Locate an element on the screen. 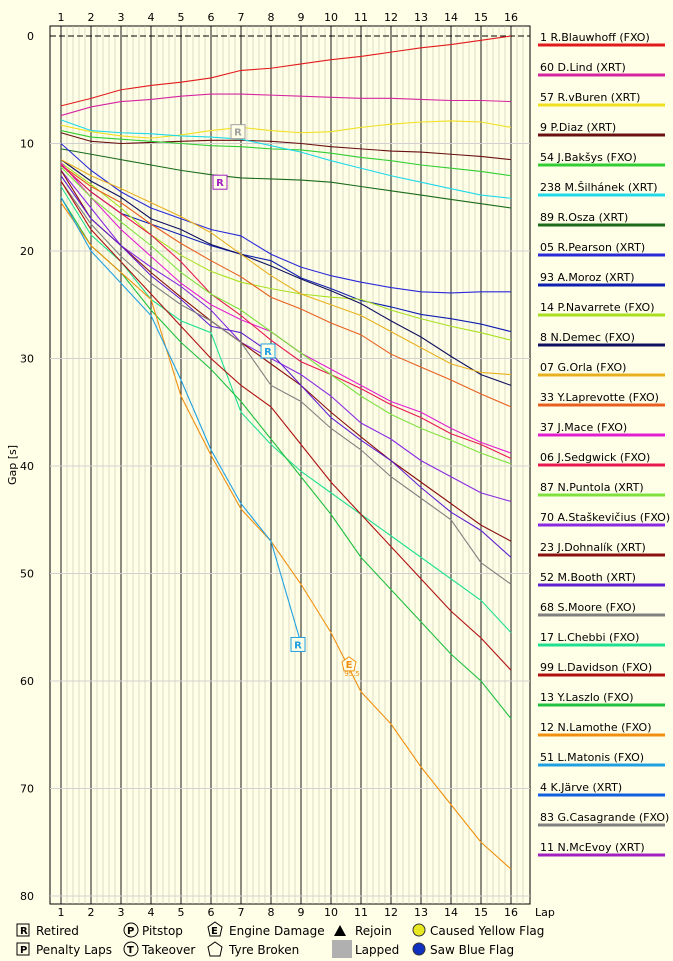 This screenshot has width=673, height=961. x-tick-label-top: 6 is located at coordinates (211, 17).